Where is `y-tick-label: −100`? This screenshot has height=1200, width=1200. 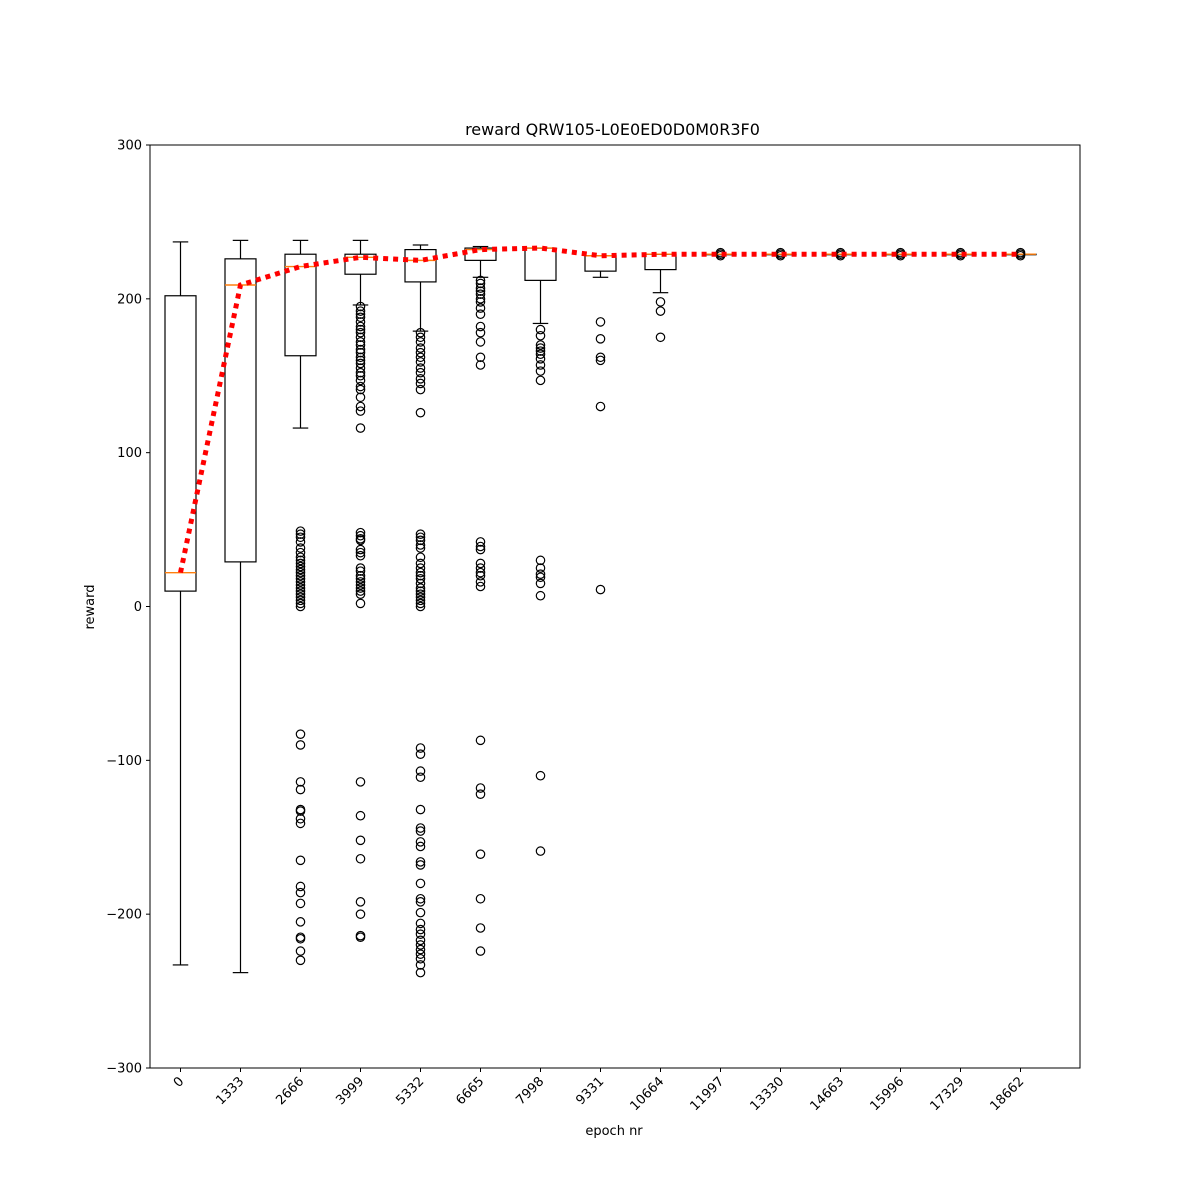 y-tick-label: −100 is located at coordinates (124, 761).